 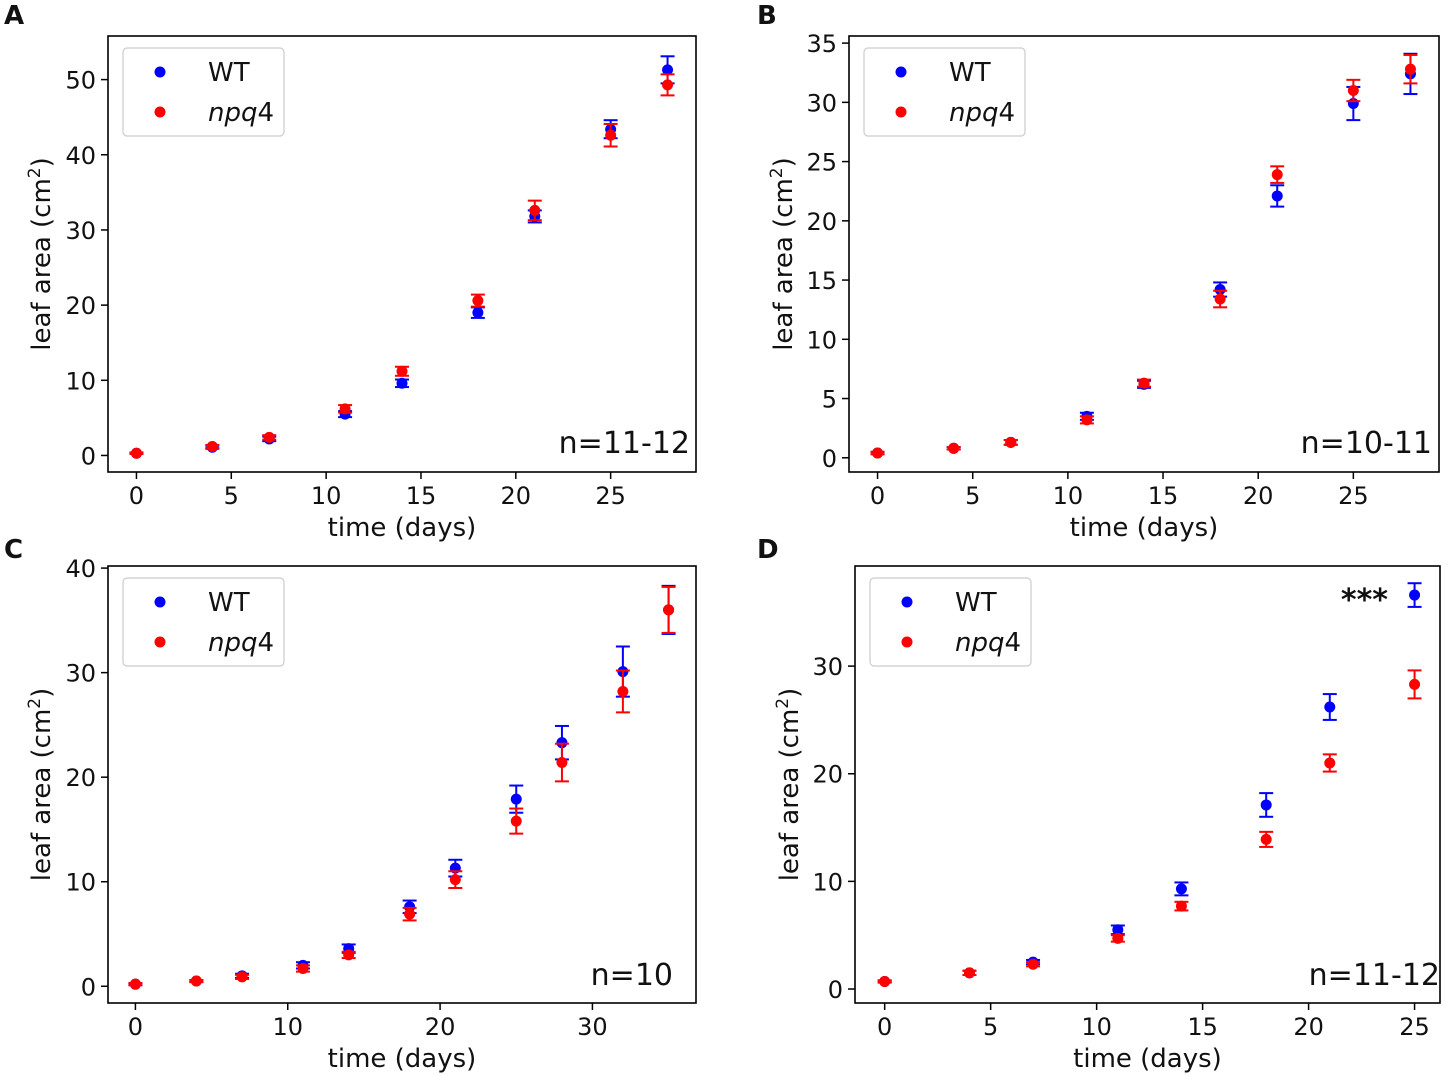 What do you see at coordinates (827, 667) in the screenshot?
I see `y-tick-label: 30` at bounding box center [827, 667].